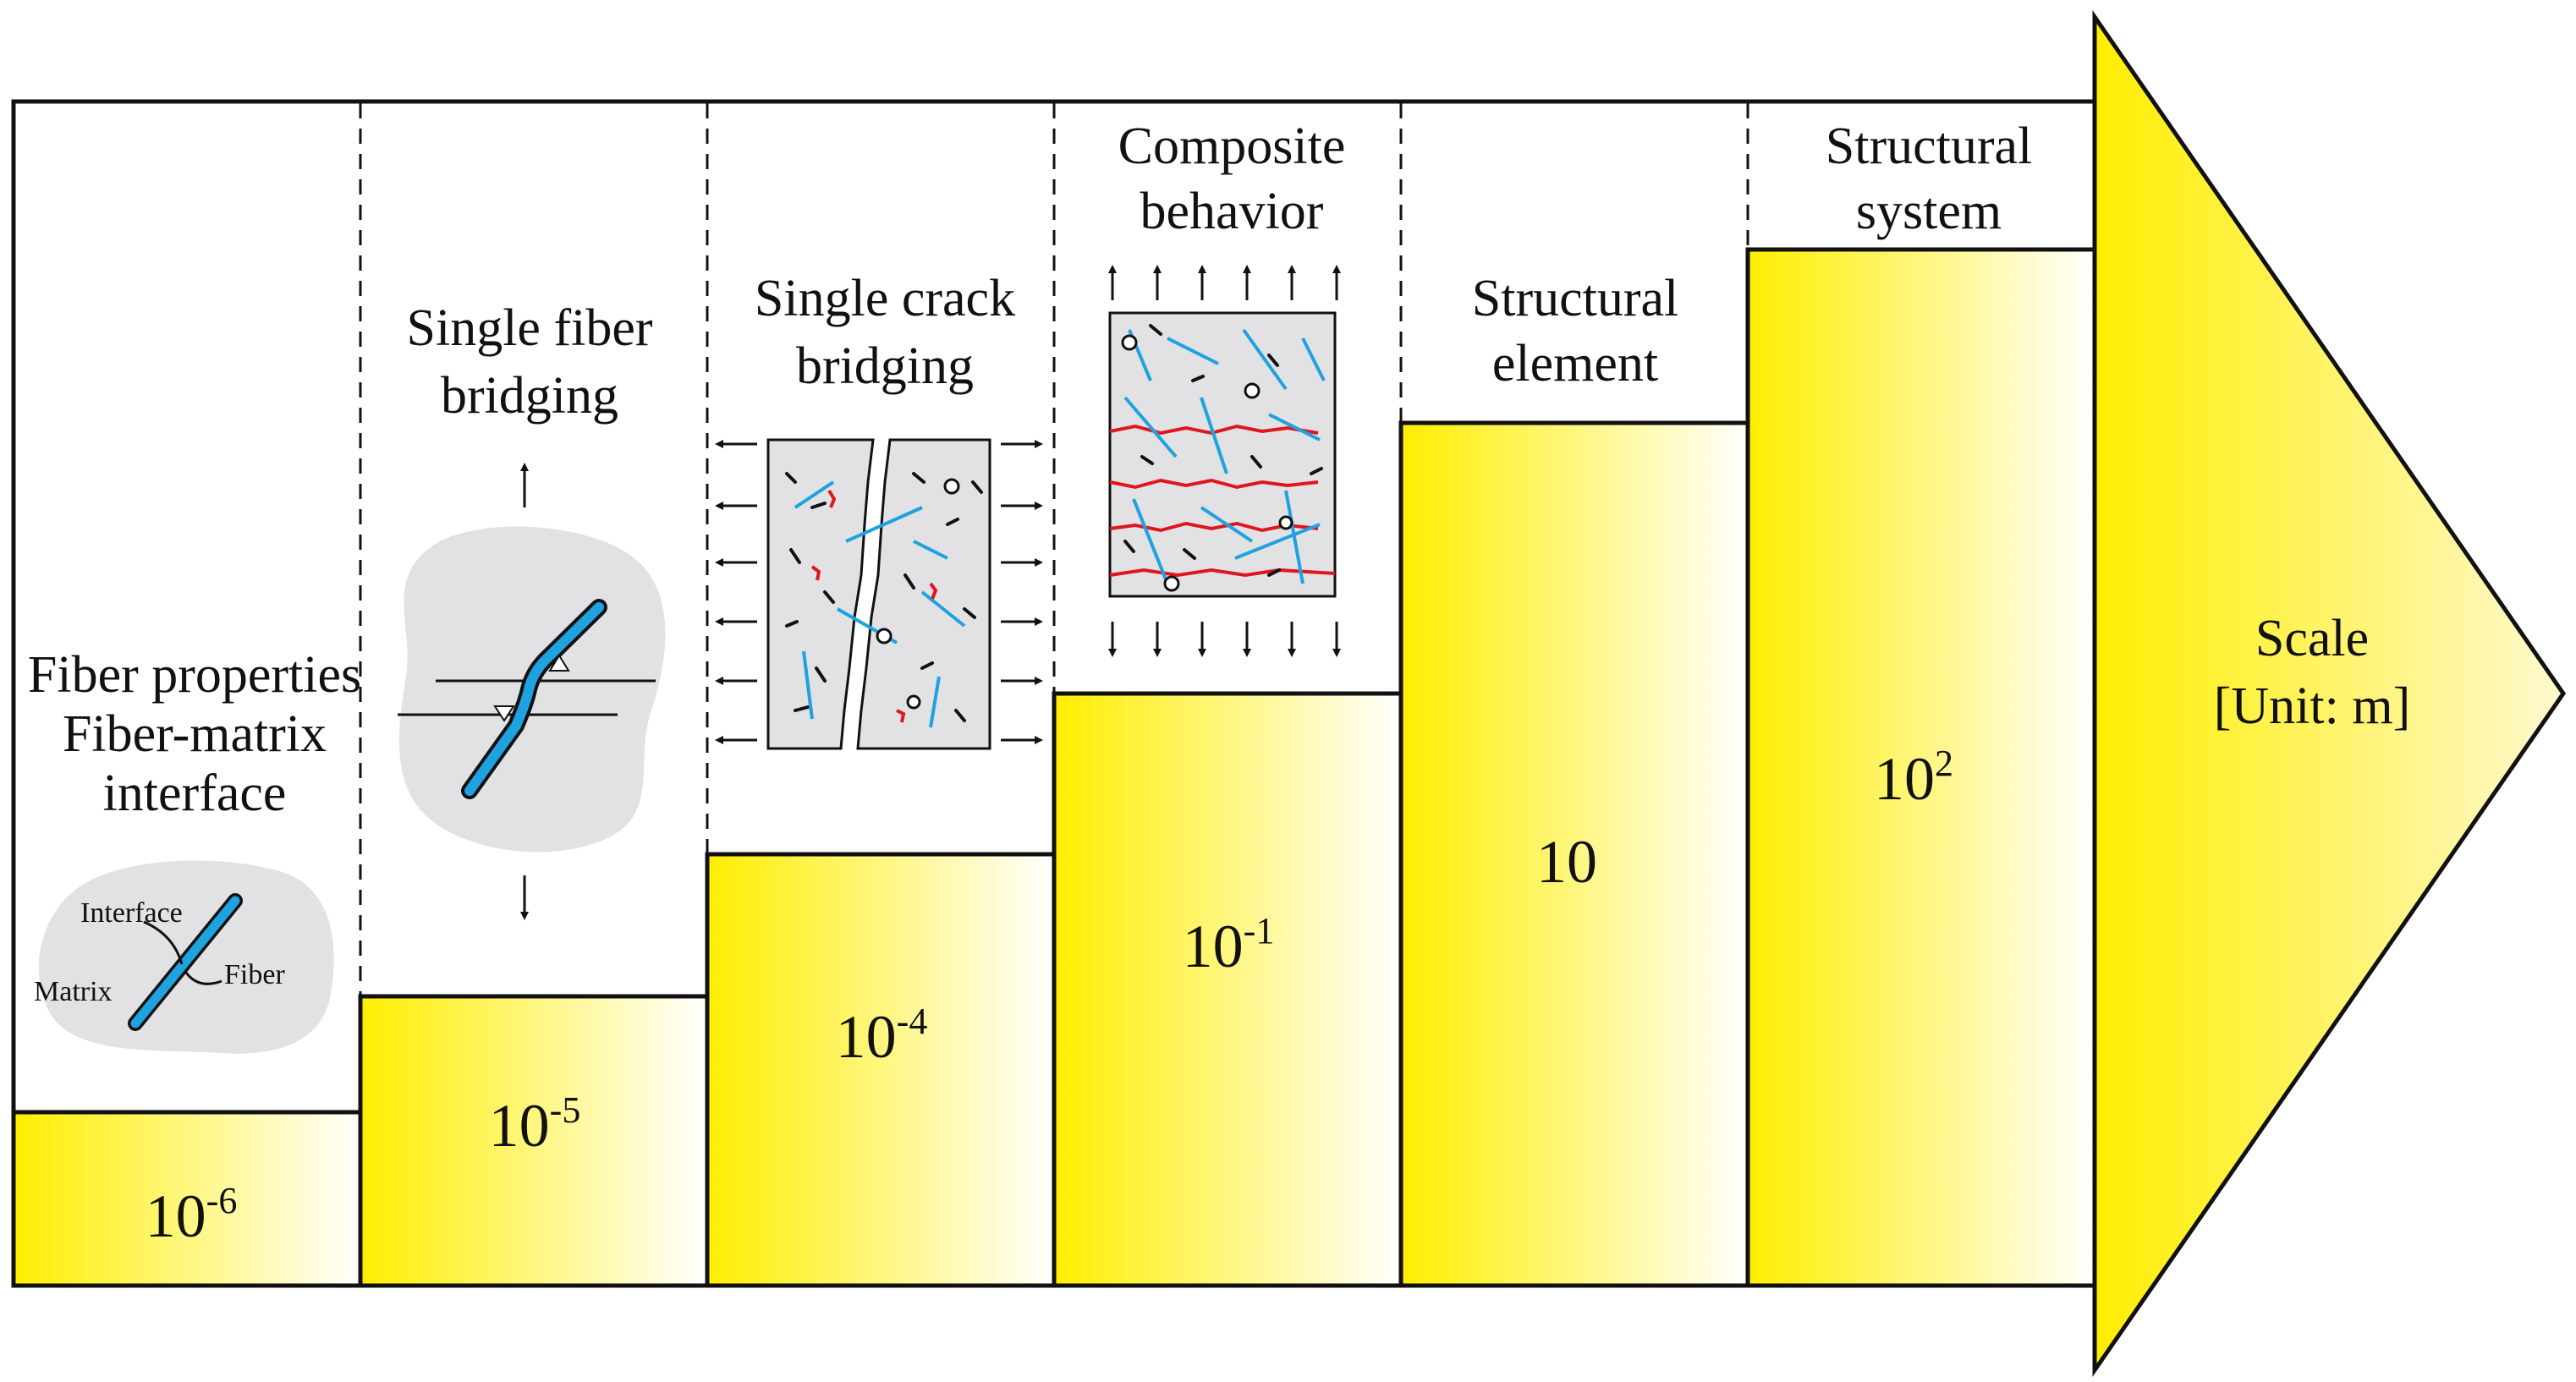  I want to click on spall-wedge-upper, so click(559, 663).